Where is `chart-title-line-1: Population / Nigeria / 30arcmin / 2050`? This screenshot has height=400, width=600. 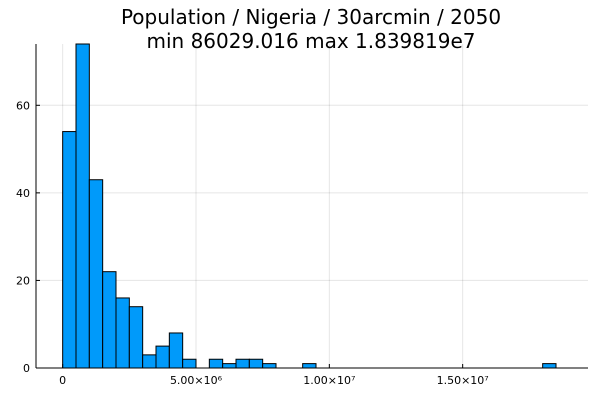 chart-title-line-1: Population / Nigeria / 30arcmin / 2050 is located at coordinates (311, 17).